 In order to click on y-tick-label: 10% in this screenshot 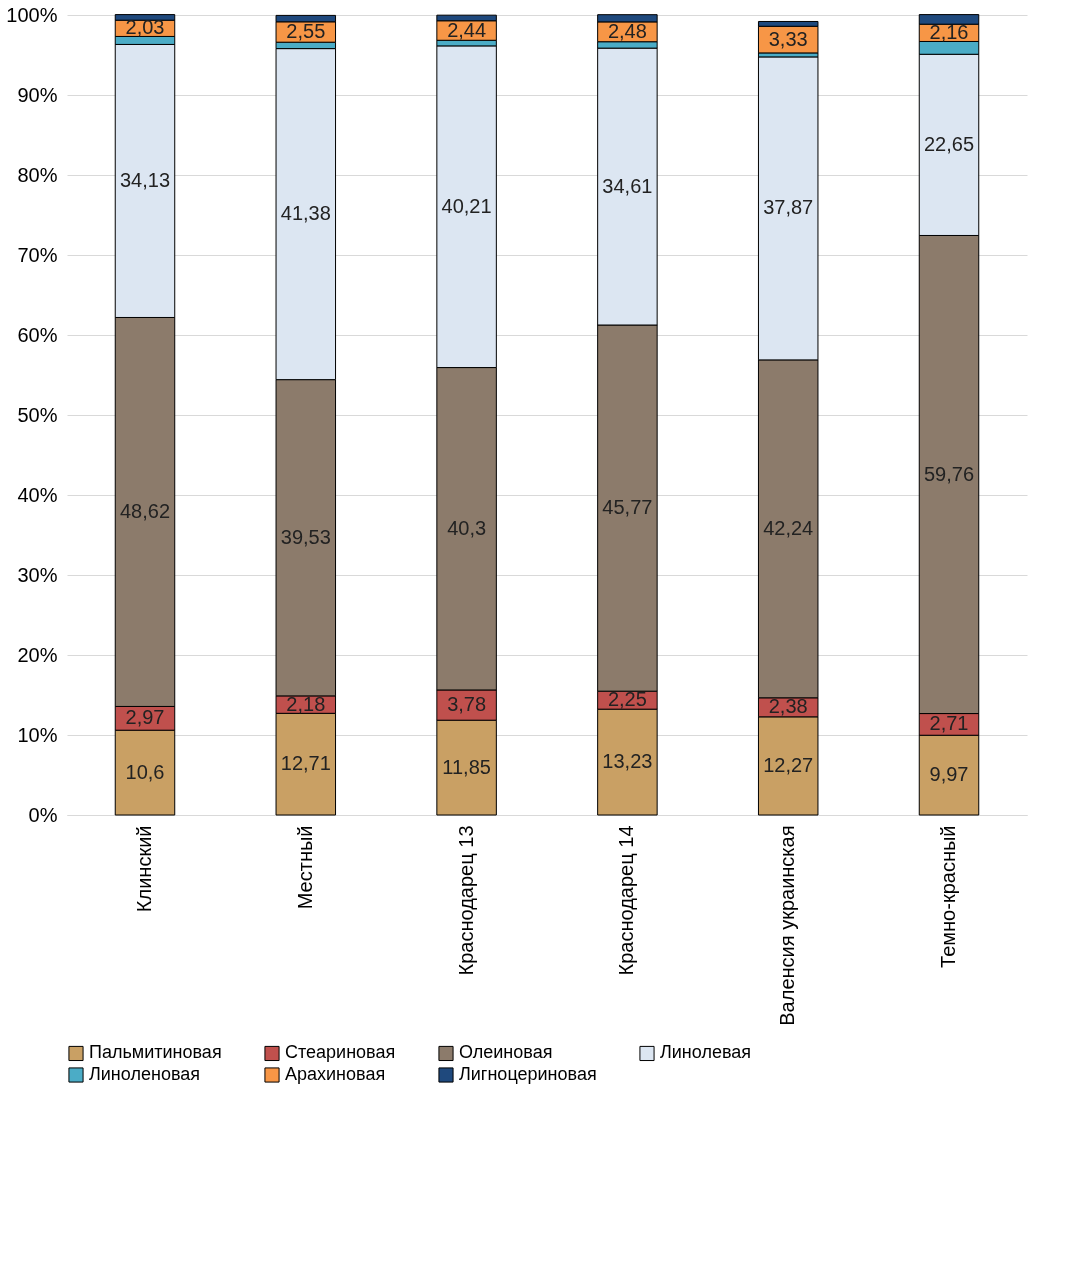, I will do `click(37, 734)`.